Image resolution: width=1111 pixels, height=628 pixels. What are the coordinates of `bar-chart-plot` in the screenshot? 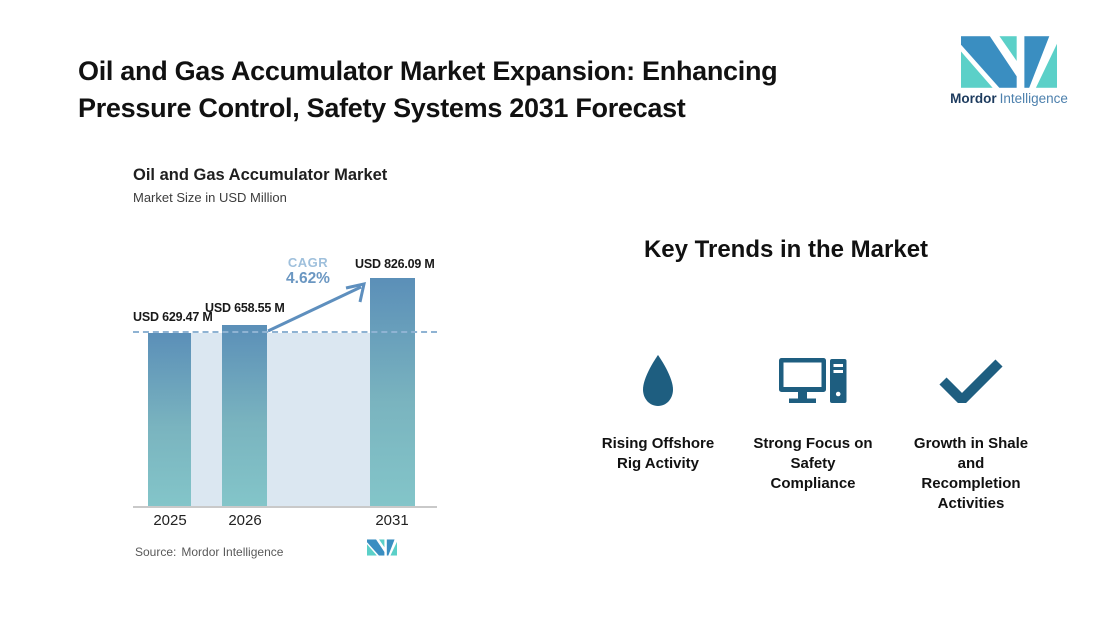 It's located at (285, 384).